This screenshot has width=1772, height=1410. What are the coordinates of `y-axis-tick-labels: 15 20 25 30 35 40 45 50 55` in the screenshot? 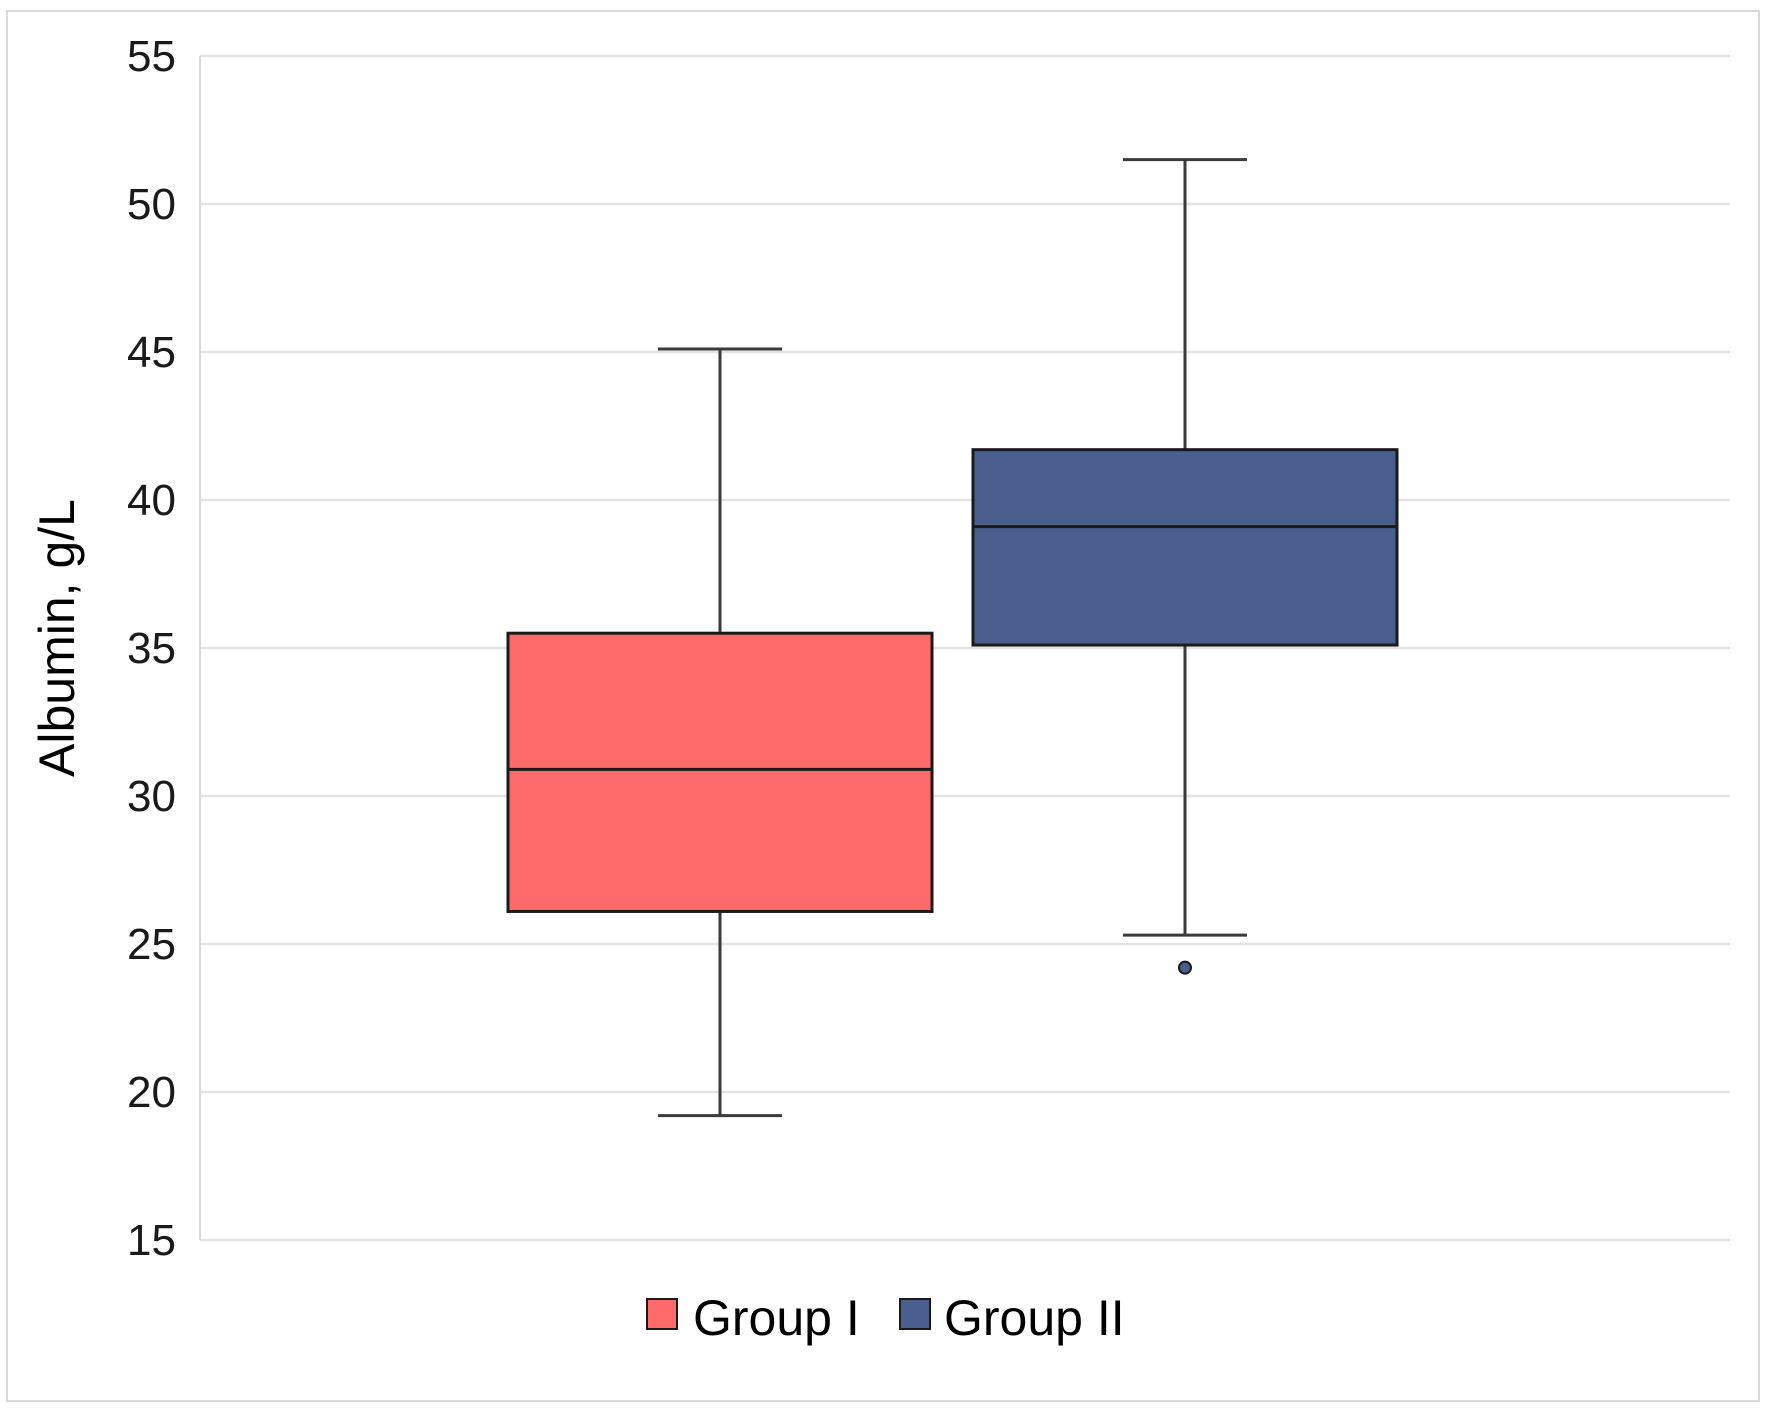 It's located at (151, 648).